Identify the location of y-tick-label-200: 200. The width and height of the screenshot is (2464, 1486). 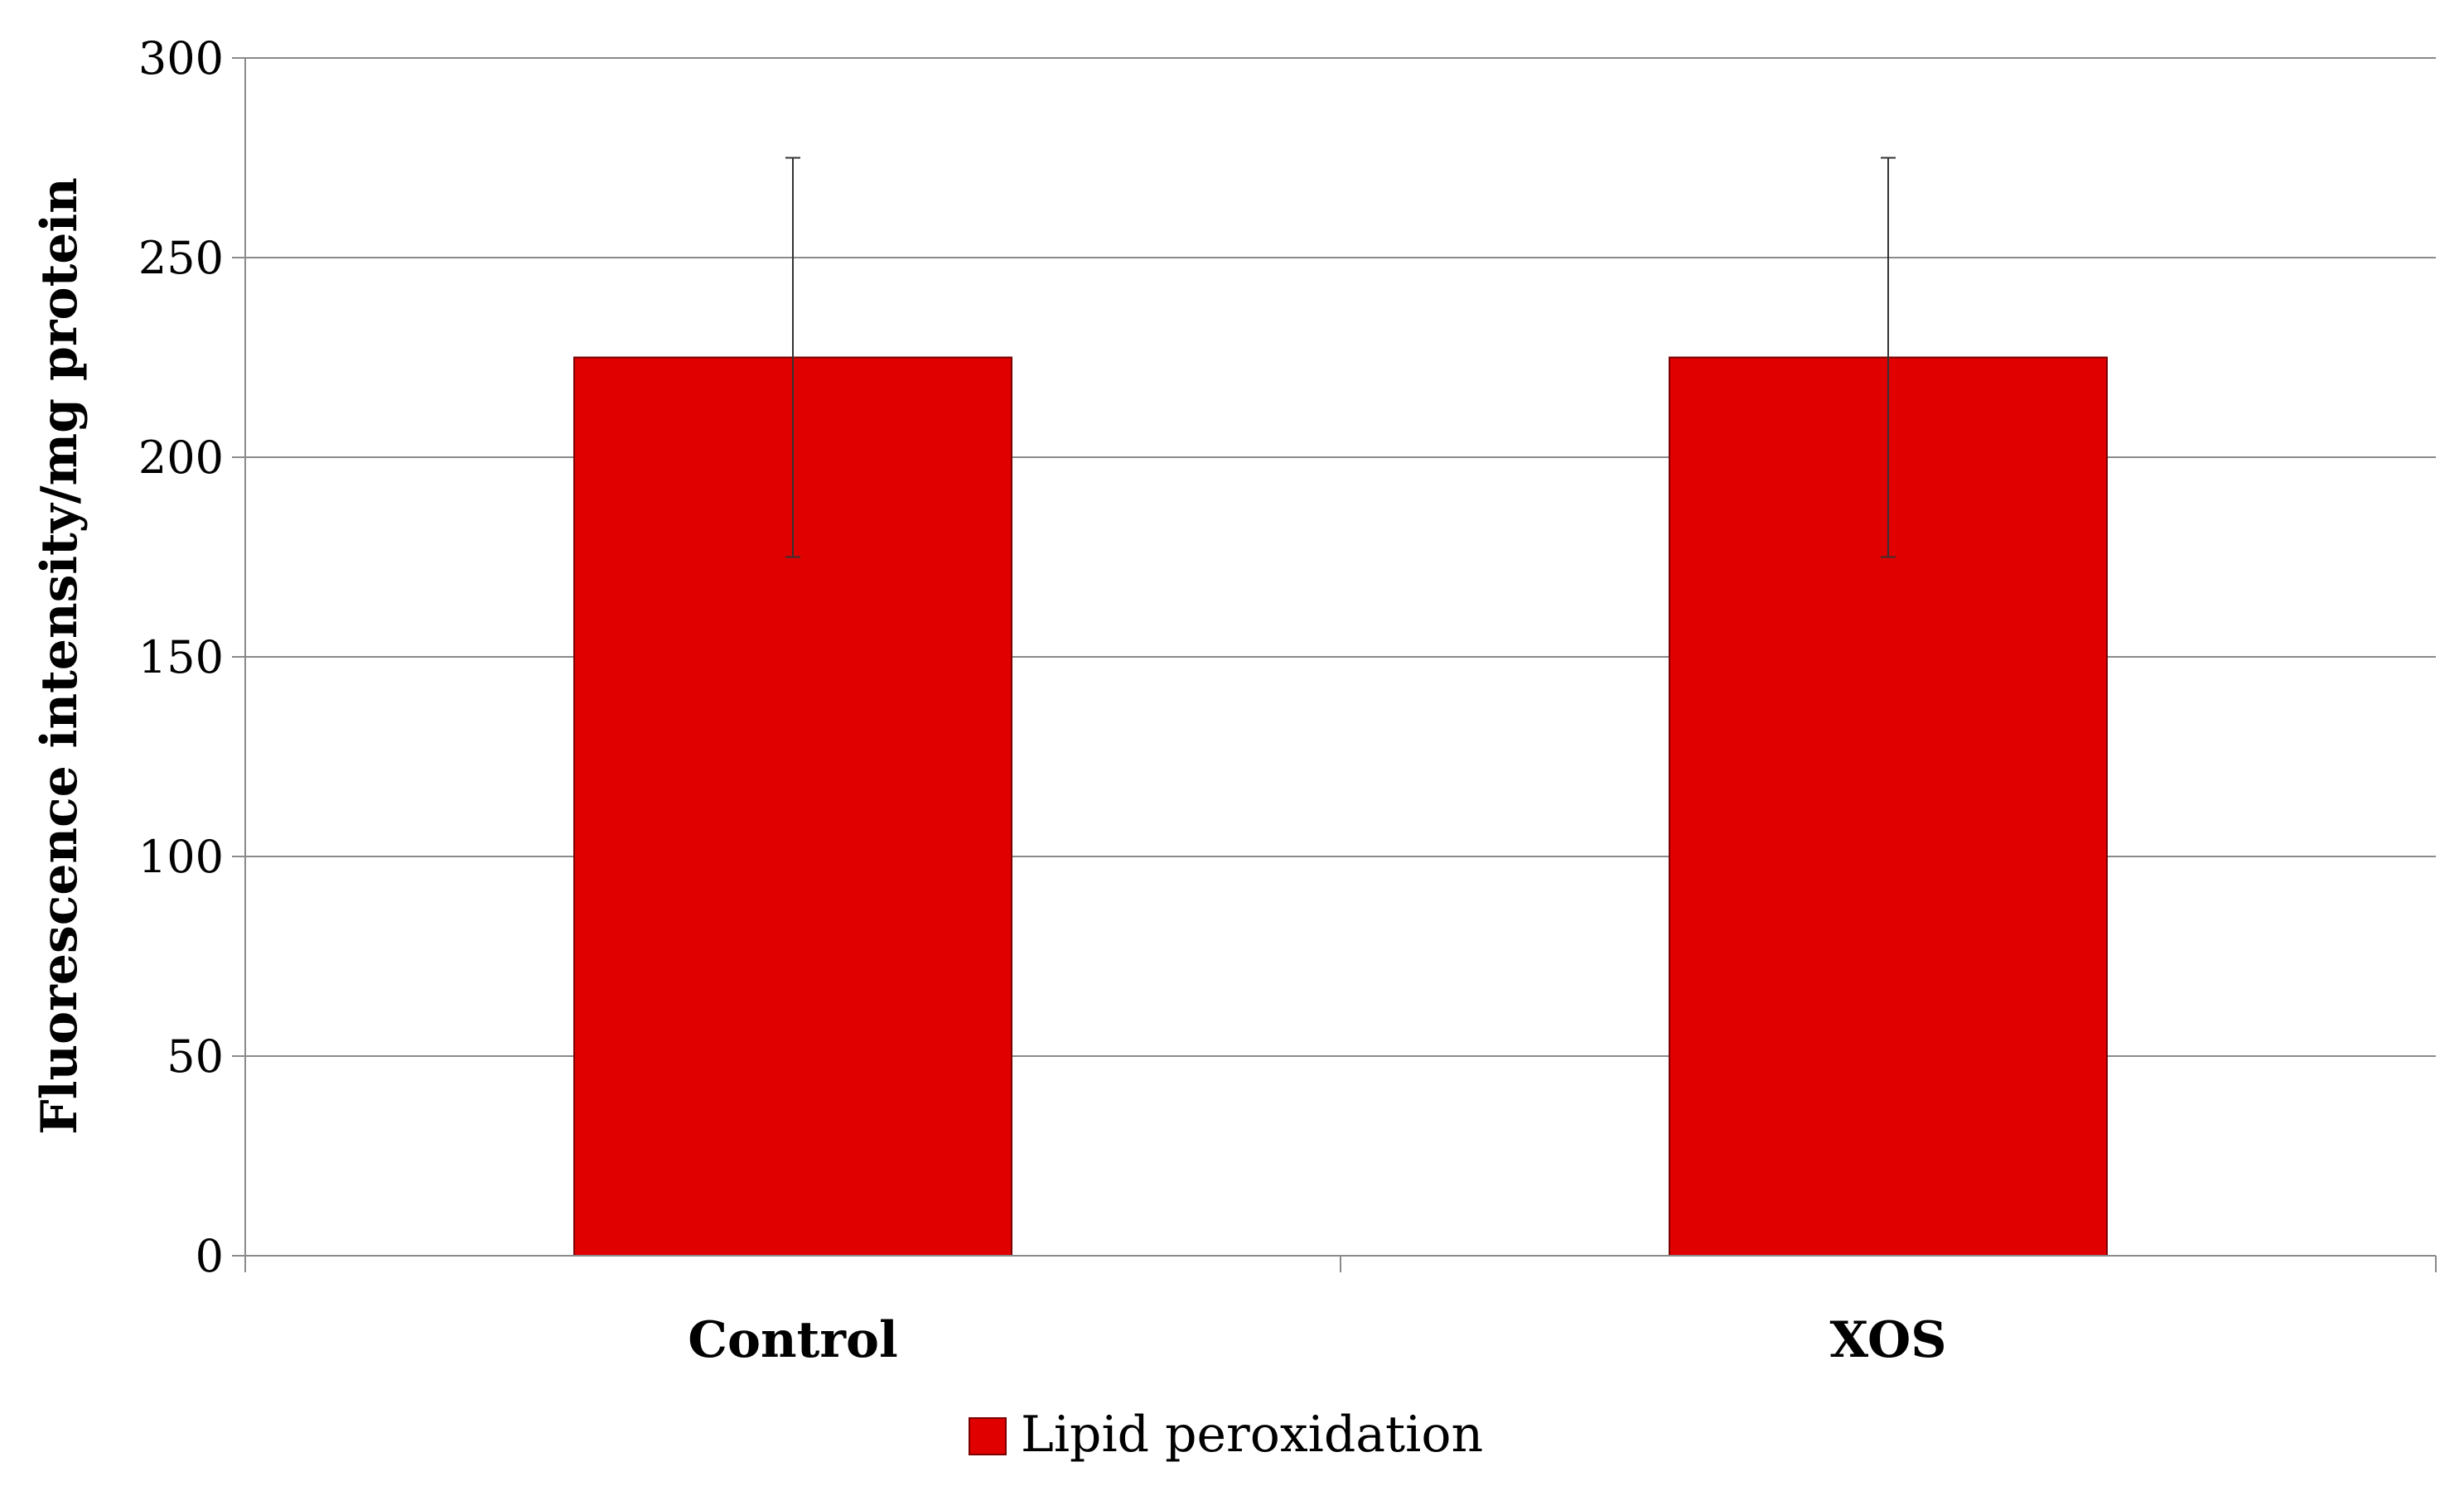
(181, 458).